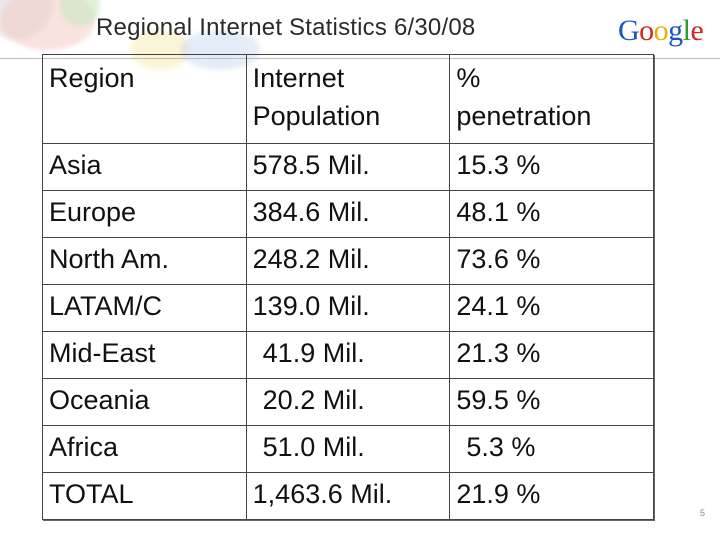 The image size is (720, 540). I want to click on cell-population: 51.0 Mil., so click(348, 449).